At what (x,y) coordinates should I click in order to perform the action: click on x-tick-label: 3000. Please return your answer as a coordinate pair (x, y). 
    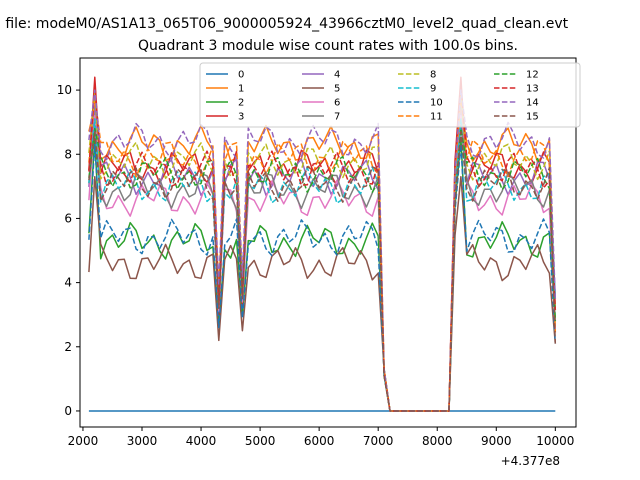
    Looking at the image, I should click on (142, 441).